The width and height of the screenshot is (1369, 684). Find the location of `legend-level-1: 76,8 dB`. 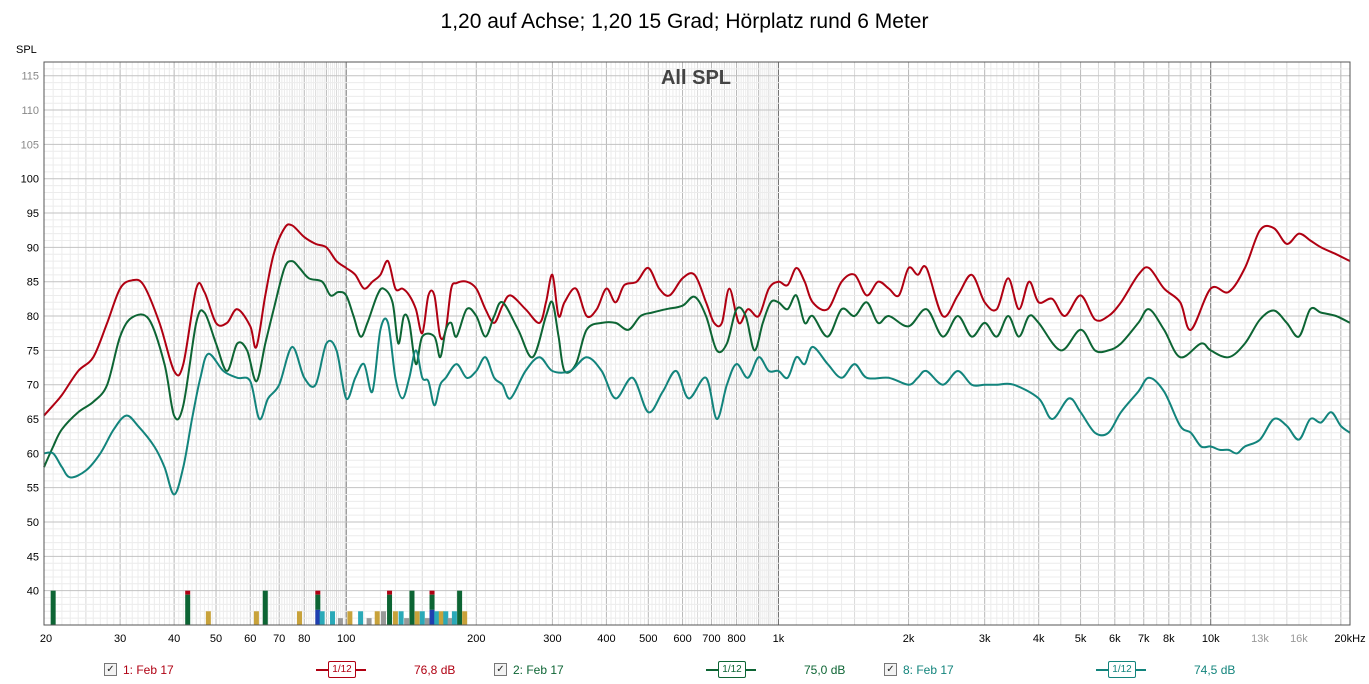

legend-level-1: 76,8 dB is located at coordinates (444, 670).